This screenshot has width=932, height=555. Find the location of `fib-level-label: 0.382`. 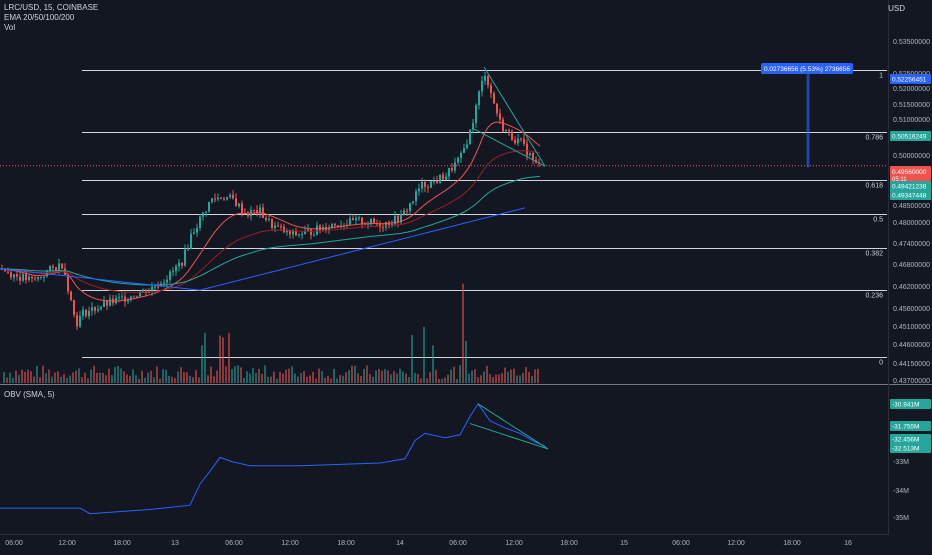

fib-level-label: 0.382 is located at coordinates (874, 254).